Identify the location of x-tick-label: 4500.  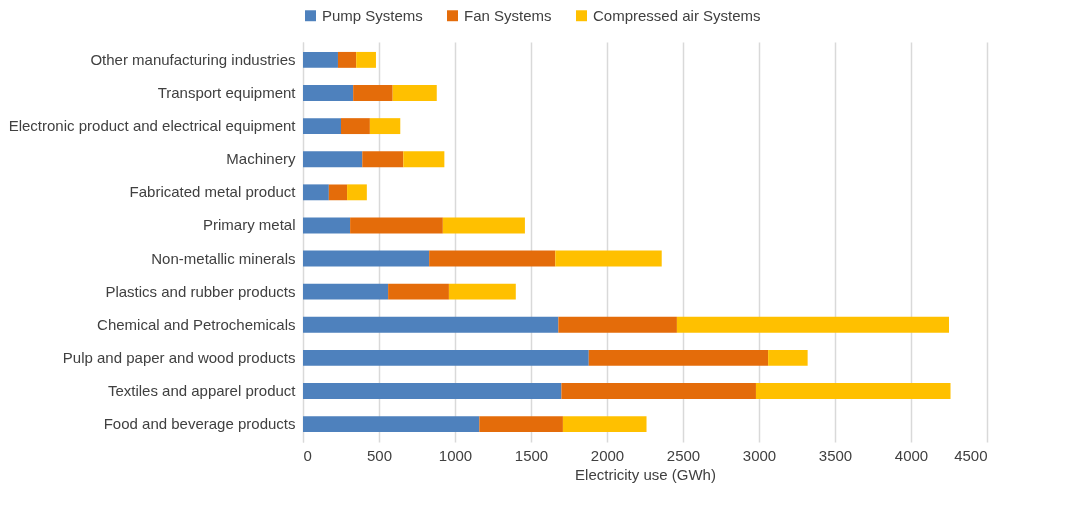
(971, 455).